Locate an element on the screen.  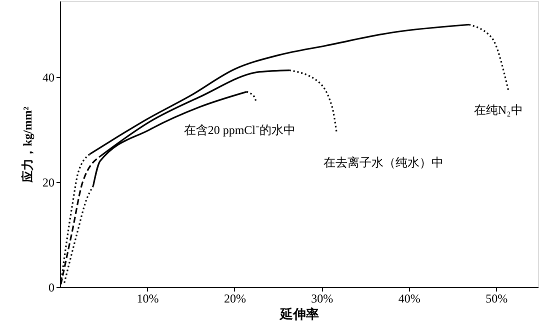
y-tick-label: 0 is located at coordinates (51, 287).